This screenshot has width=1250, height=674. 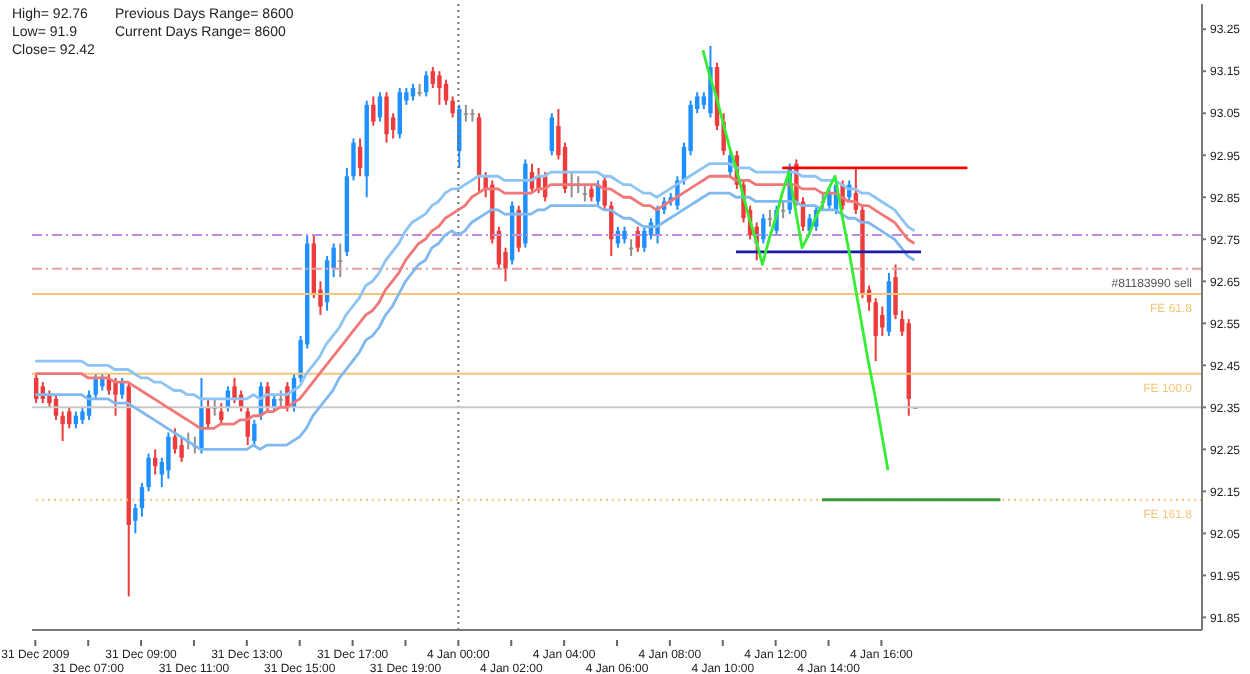 I want to click on line-series, so click(x=795, y=260).